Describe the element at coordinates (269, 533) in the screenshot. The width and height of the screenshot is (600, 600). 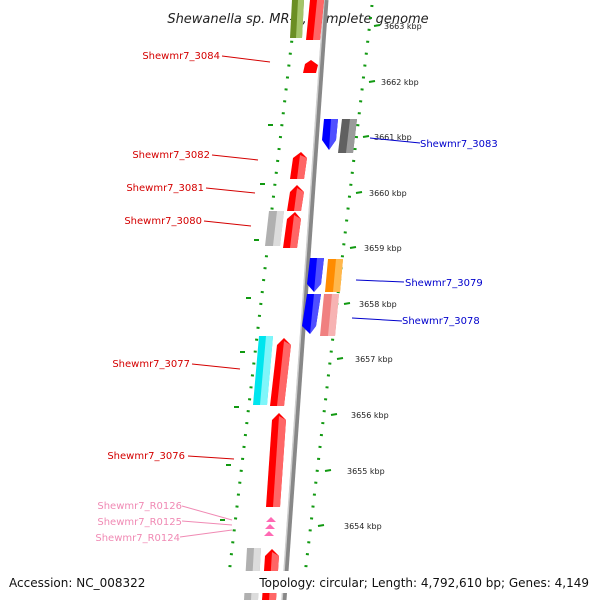
I see `rna-shewmr7-r0124` at that location.